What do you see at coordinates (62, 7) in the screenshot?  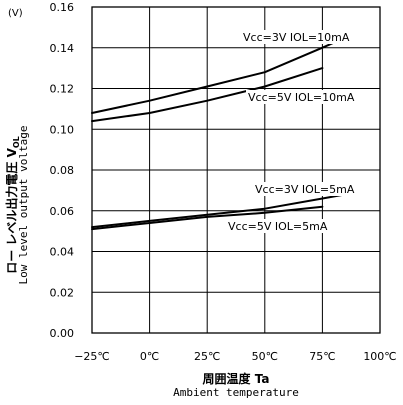 I see `y-tick-label: 0.16` at bounding box center [62, 7].